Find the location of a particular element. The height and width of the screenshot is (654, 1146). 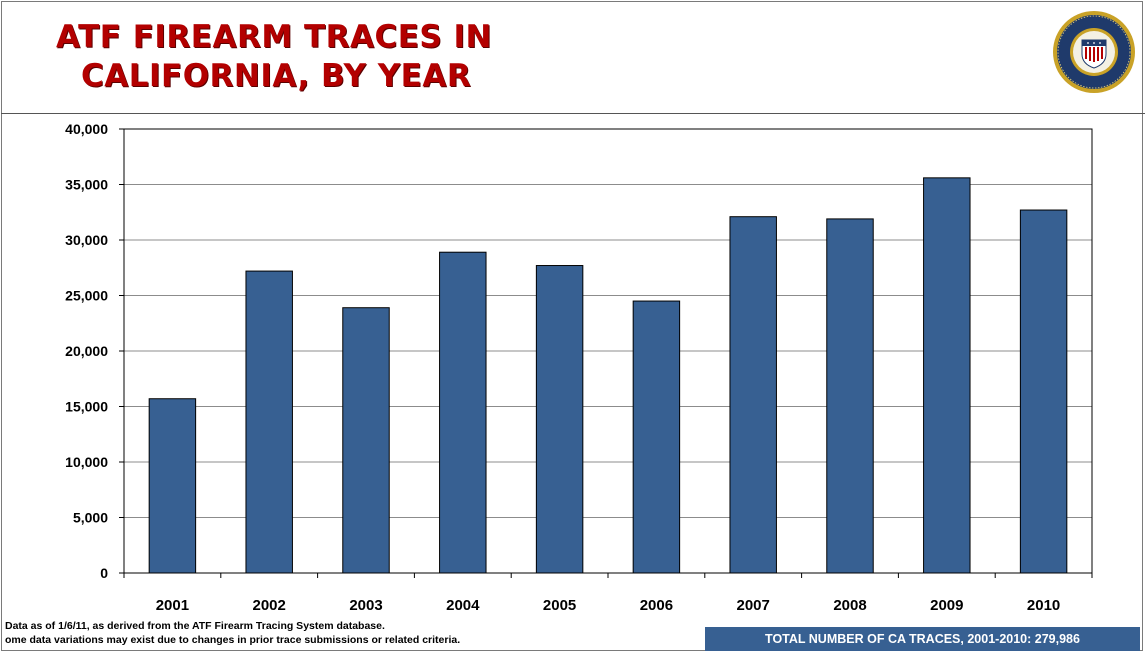

bar-2002 is located at coordinates (269, 422).